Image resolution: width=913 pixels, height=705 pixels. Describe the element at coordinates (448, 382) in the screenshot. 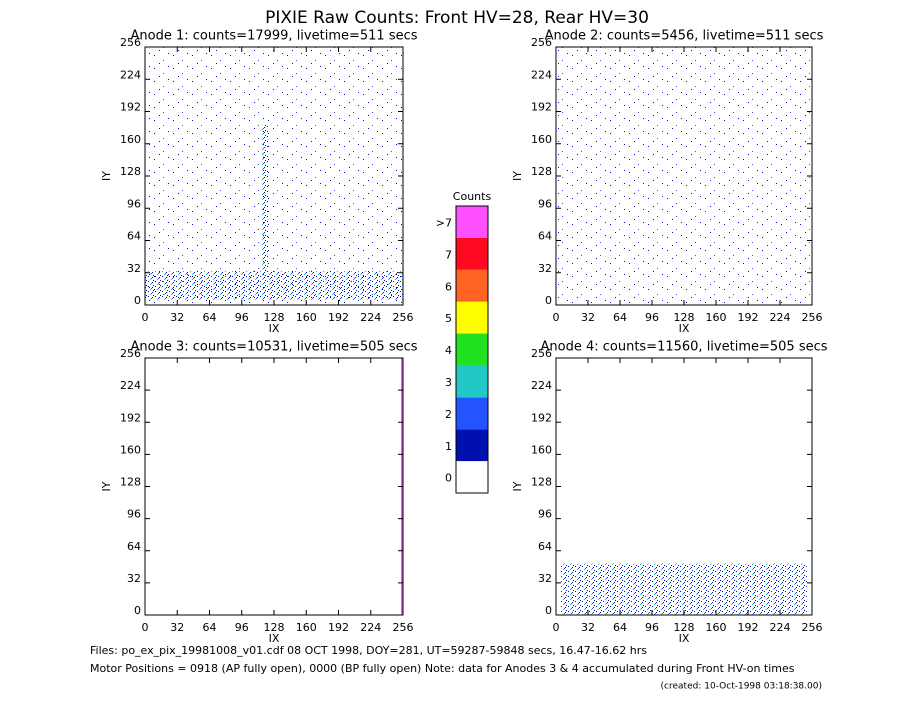

I see `colorbar-label: 3` at that location.